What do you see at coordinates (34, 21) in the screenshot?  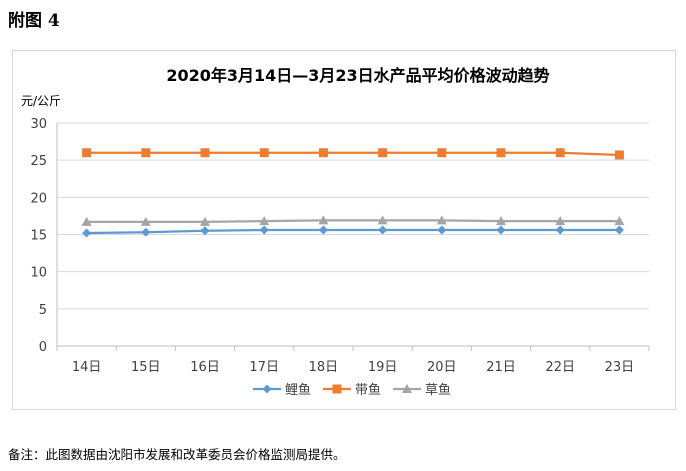 I see `figure-label: 附图 4` at bounding box center [34, 21].